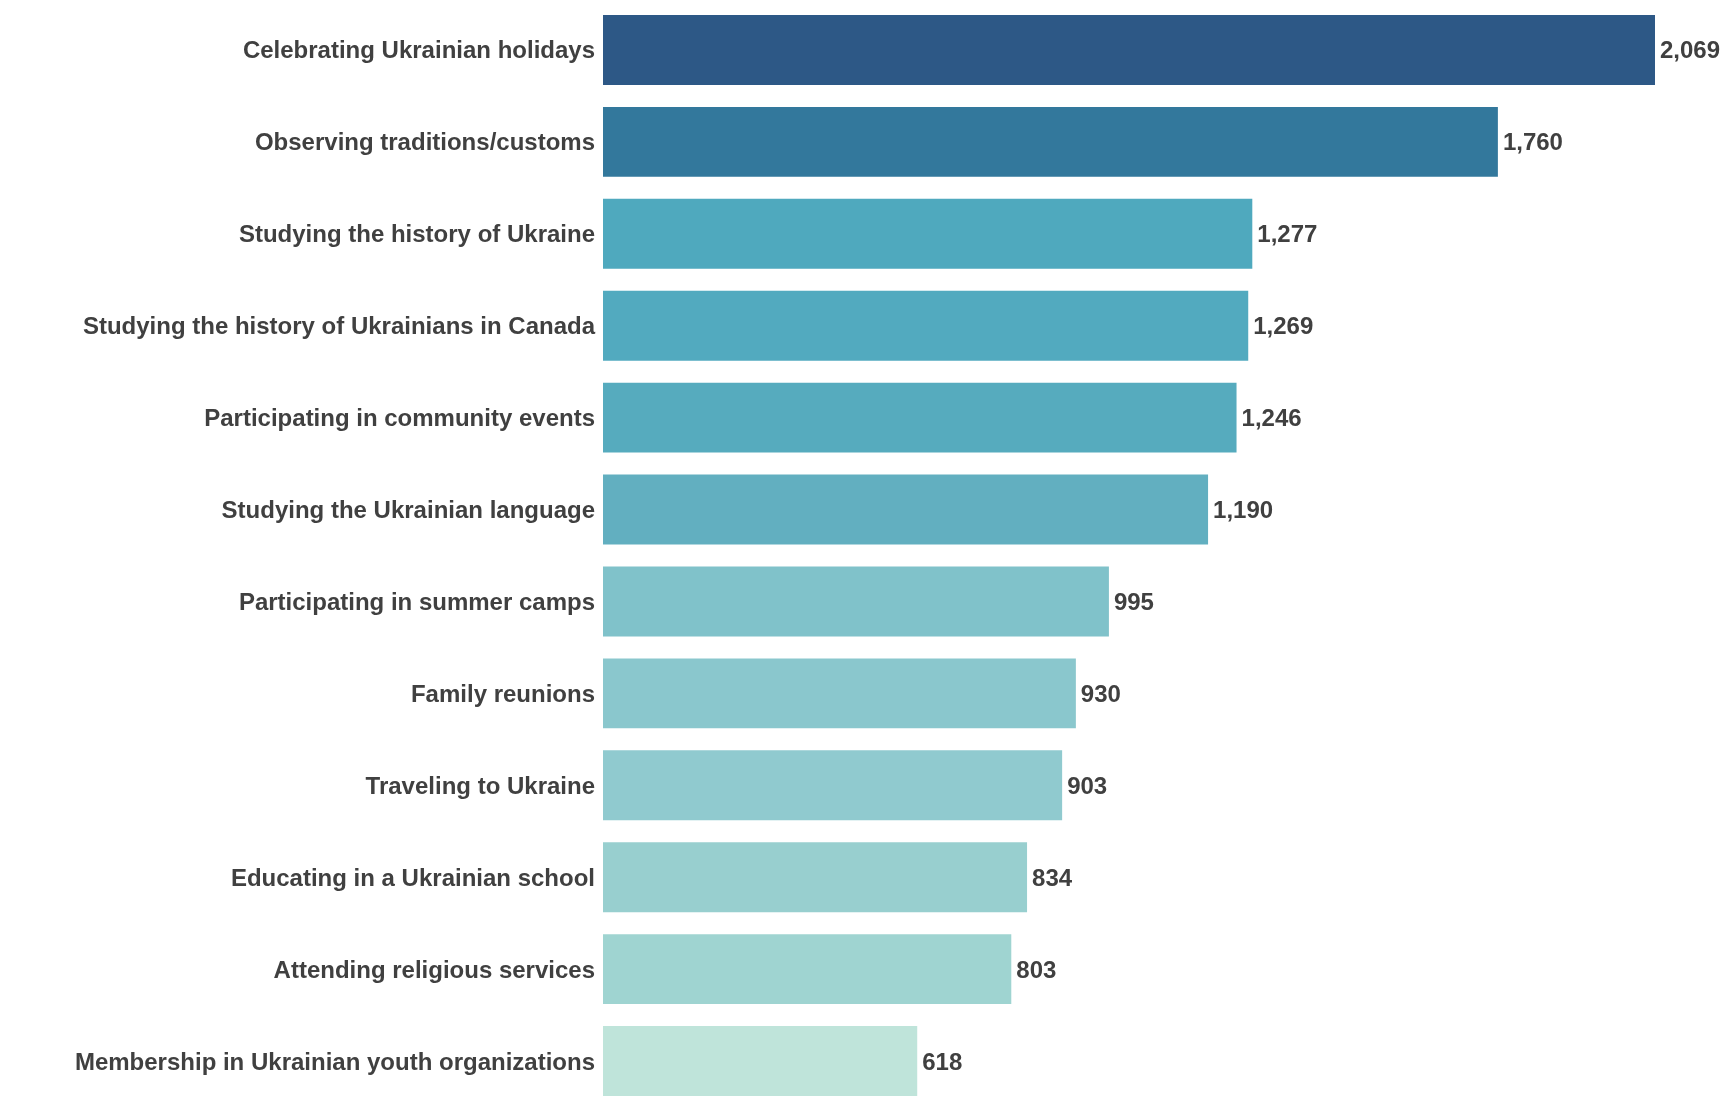 The width and height of the screenshot is (1736, 1107). Describe the element at coordinates (1133, 601) in the screenshot. I see `data-label: 995` at that location.